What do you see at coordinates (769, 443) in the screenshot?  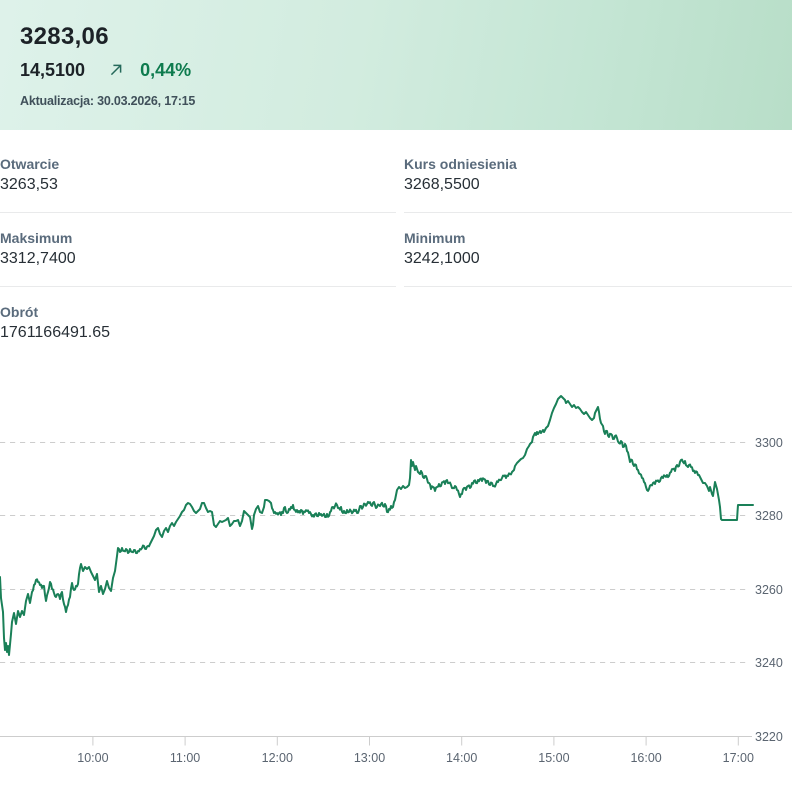 I see `svg-text: 3300` at bounding box center [769, 443].